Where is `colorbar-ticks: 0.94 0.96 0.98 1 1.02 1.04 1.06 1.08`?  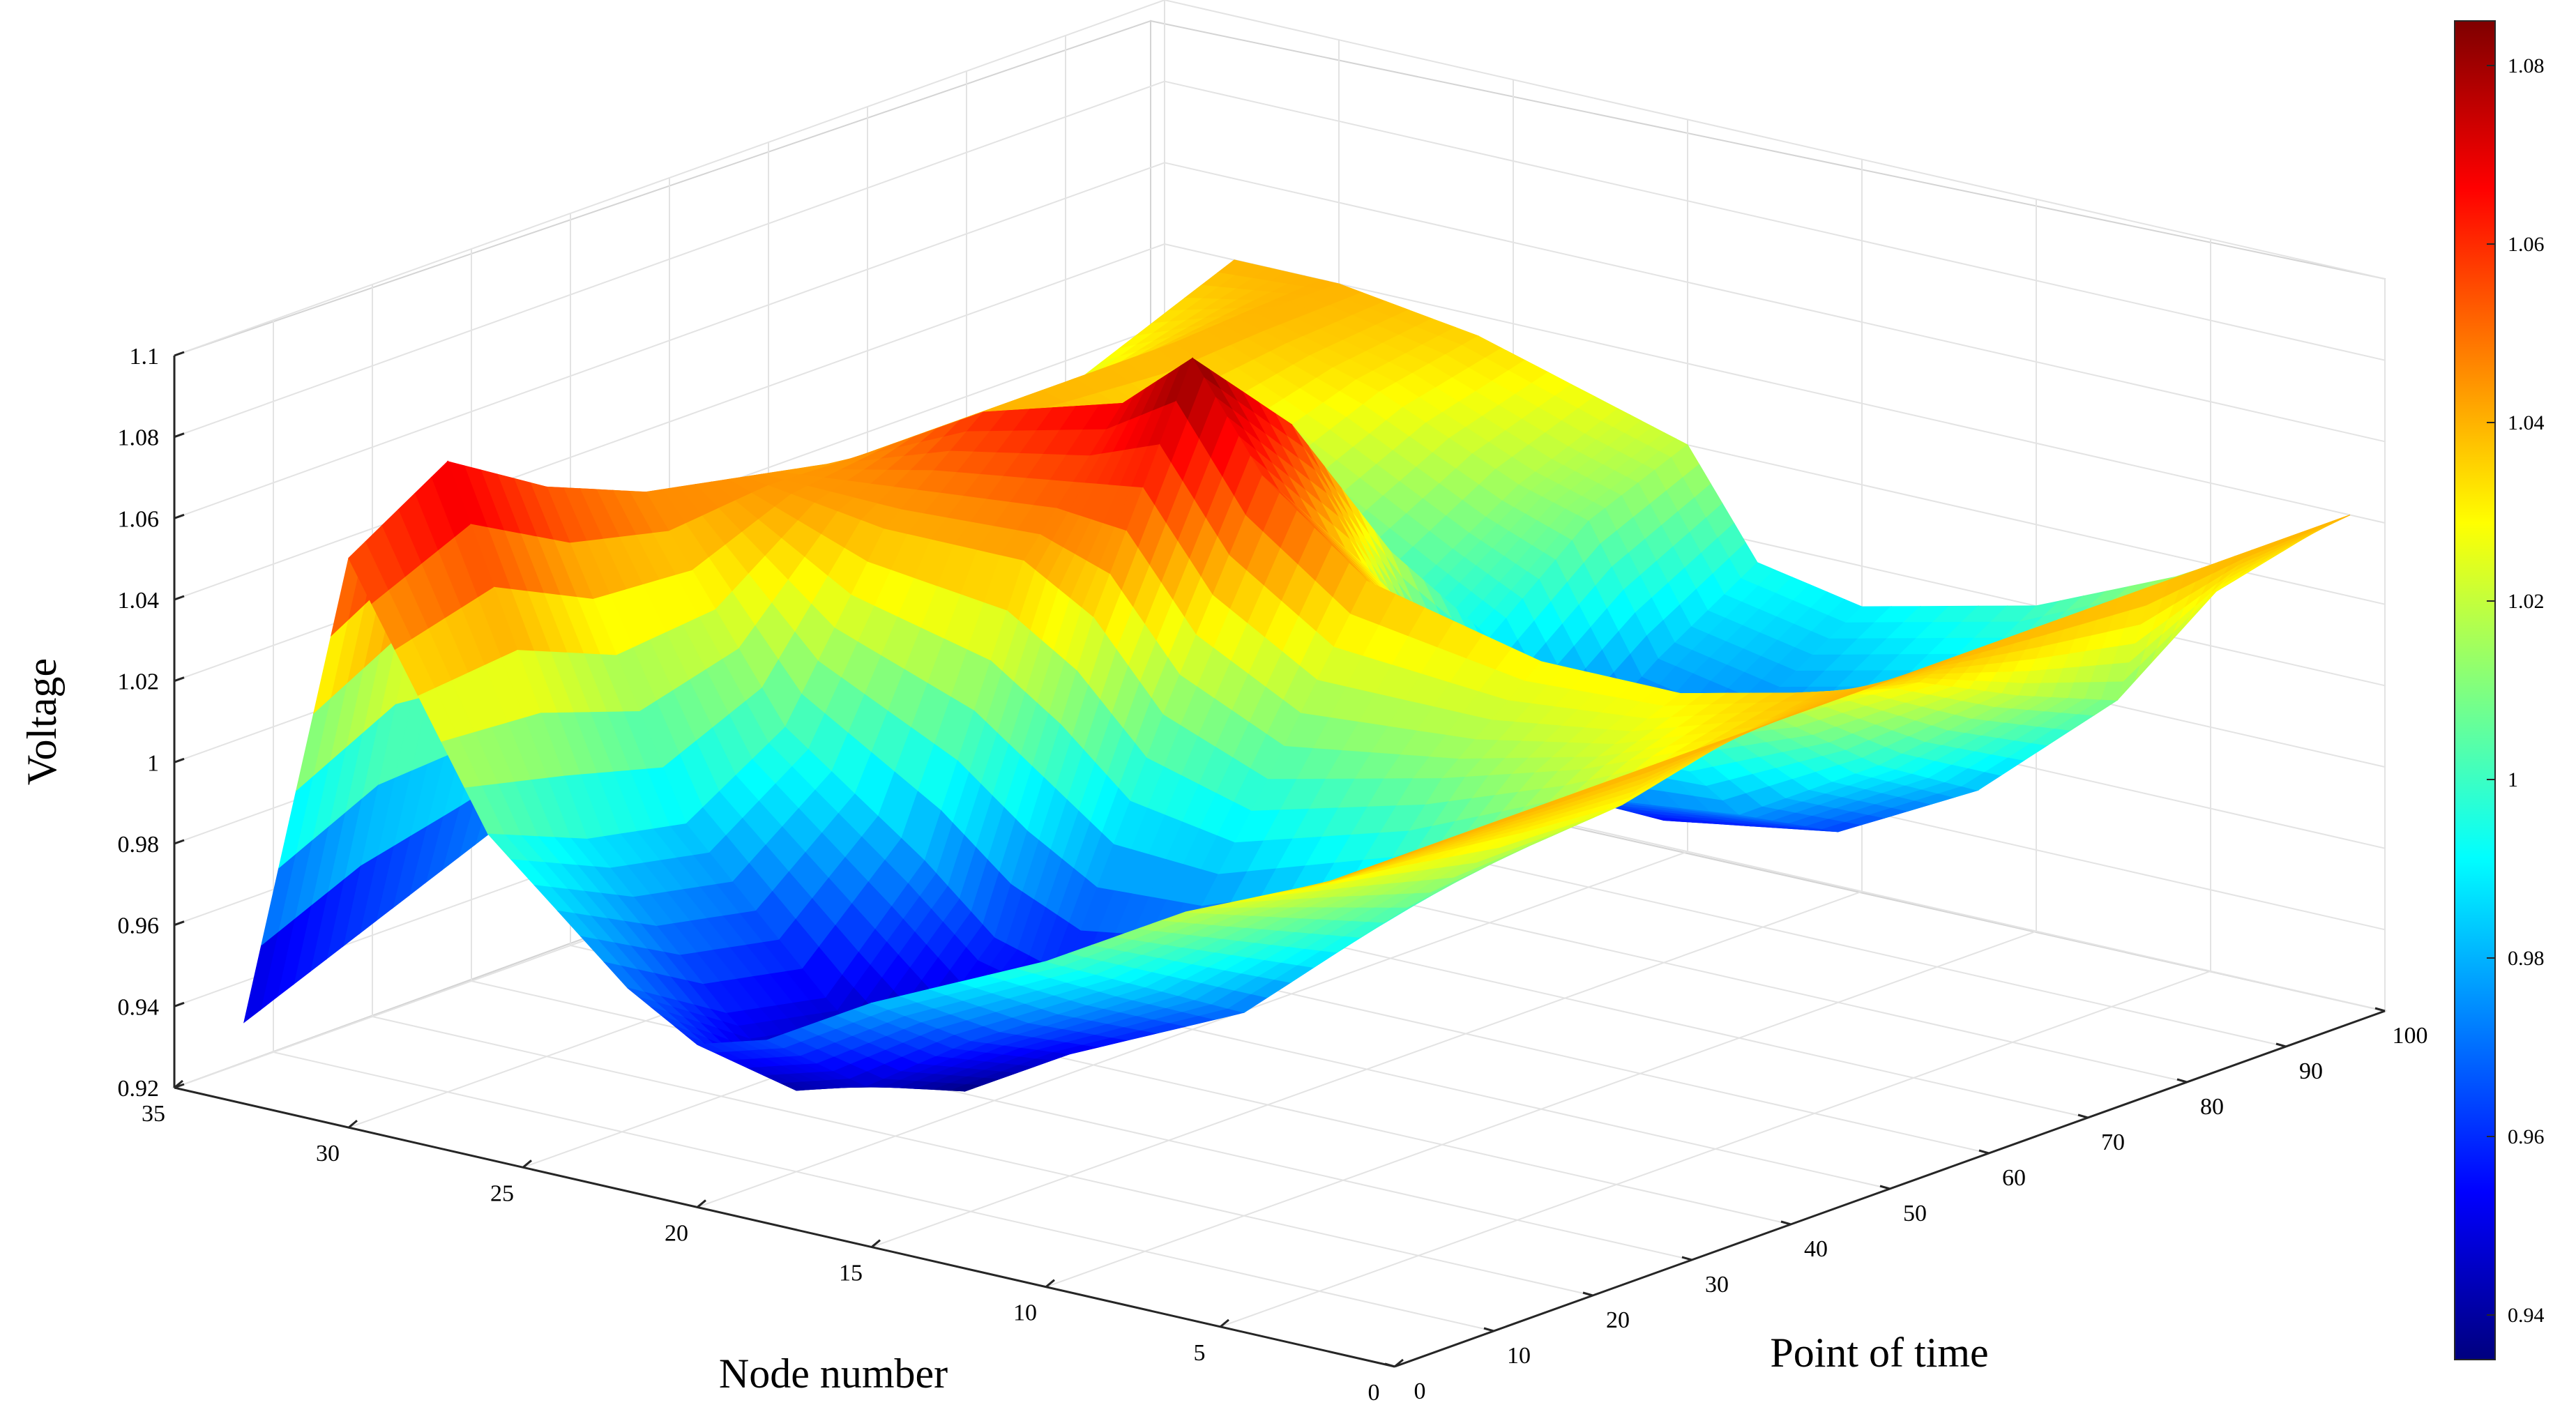 colorbar-ticks: 0.94 0.96 0.98 1 1.02 1.04 1.06 1.08 is located at coordinates (2516, 690).